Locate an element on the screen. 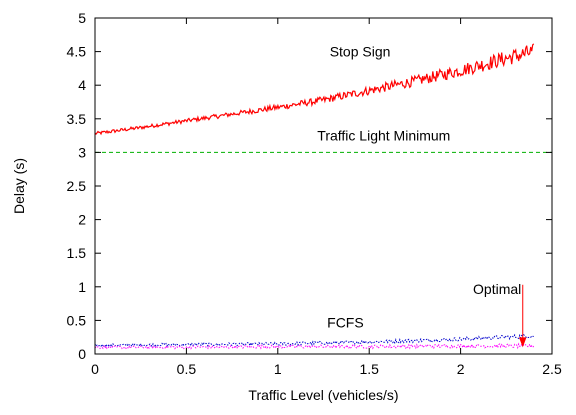  y-axis-title: Delay (s) is located at coordinates (19, 186).